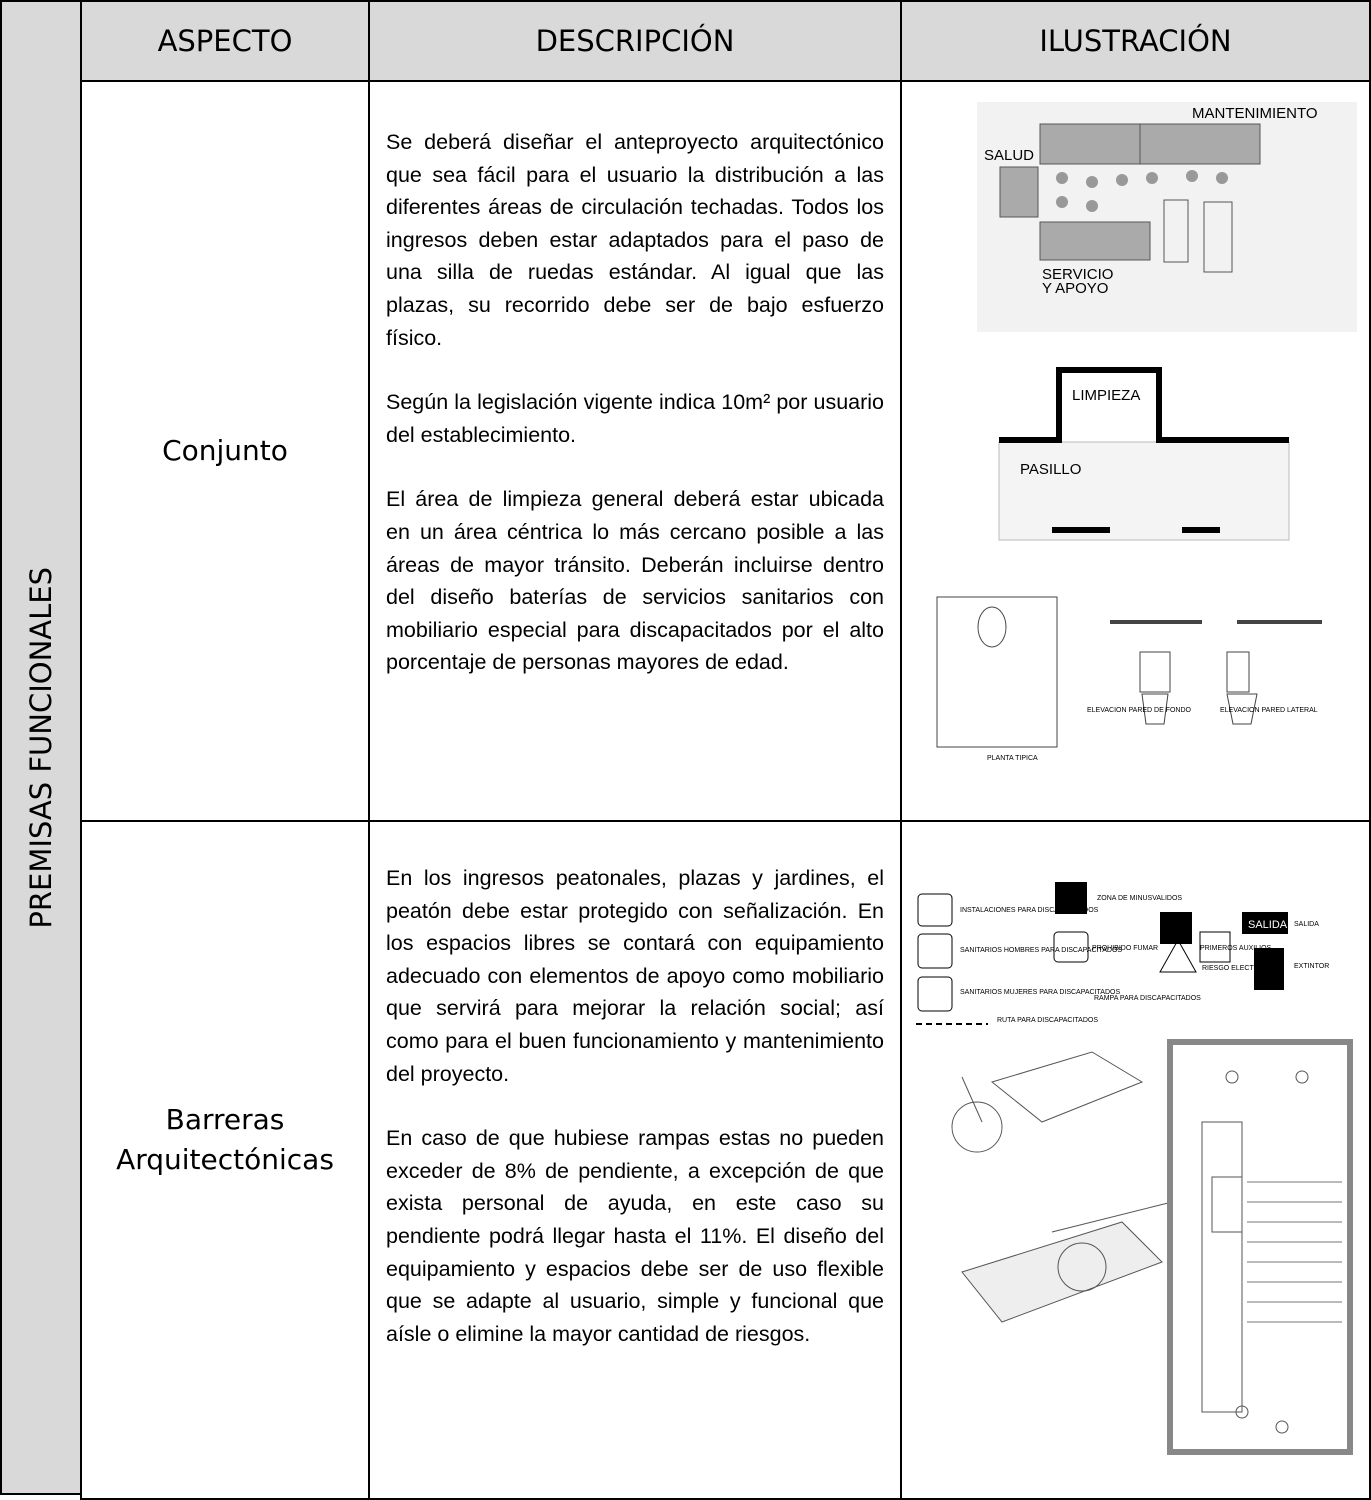 The height and width of the screenshot is (1500, 1371). I want to click on illustration-label: ZONA DE MINUSVALIDOS, so click(1139, 898).